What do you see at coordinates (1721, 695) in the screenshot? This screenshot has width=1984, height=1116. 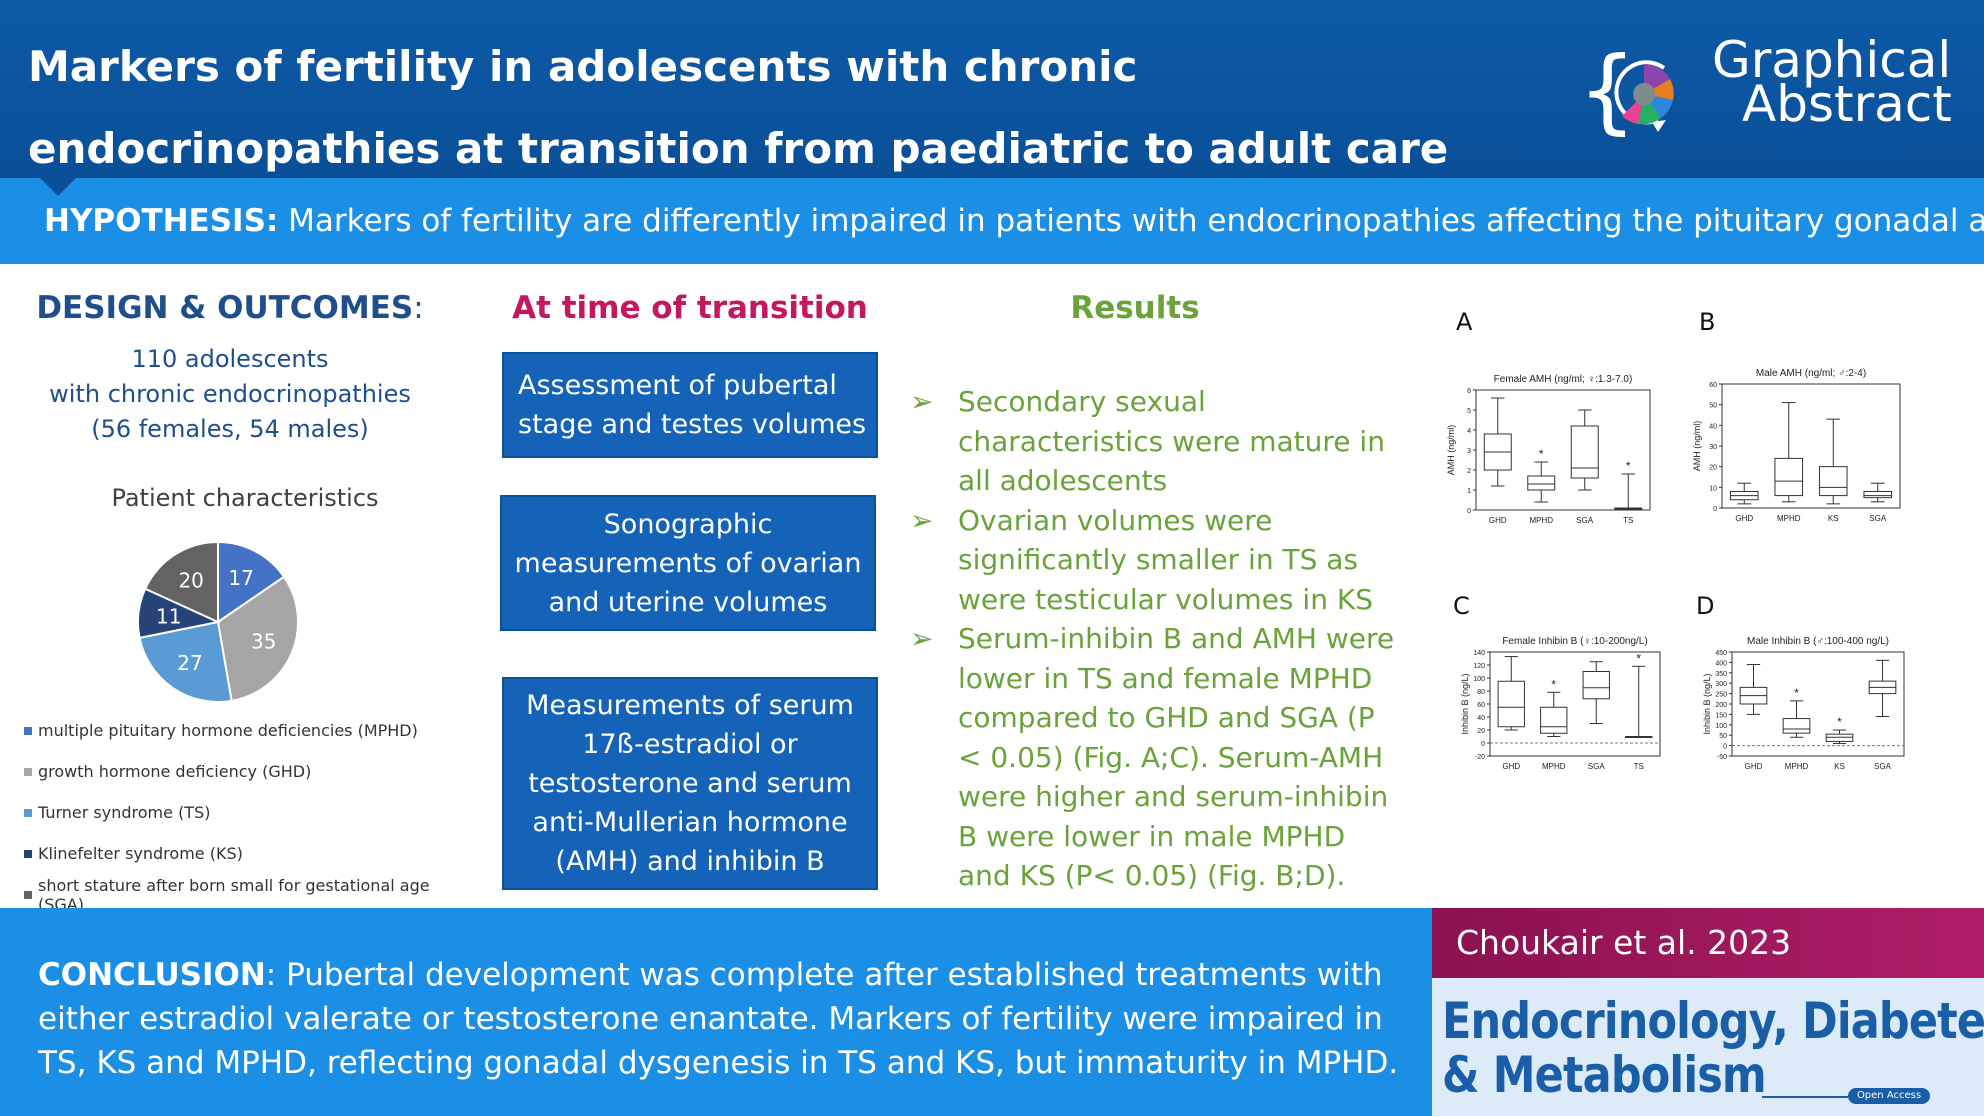 I see `y-tick-label: 250` at bounding box center [1721, 695].